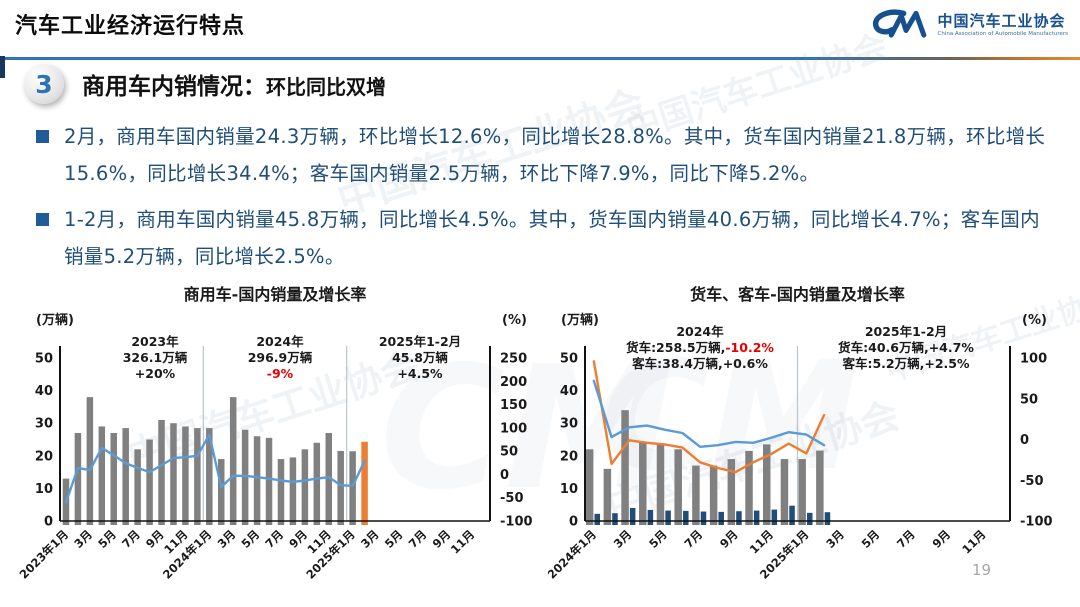  What do you see at coordinates (420, 373) in the screenshot?
I see `svg-text: +4.5%` at bounding box center [420, 373].